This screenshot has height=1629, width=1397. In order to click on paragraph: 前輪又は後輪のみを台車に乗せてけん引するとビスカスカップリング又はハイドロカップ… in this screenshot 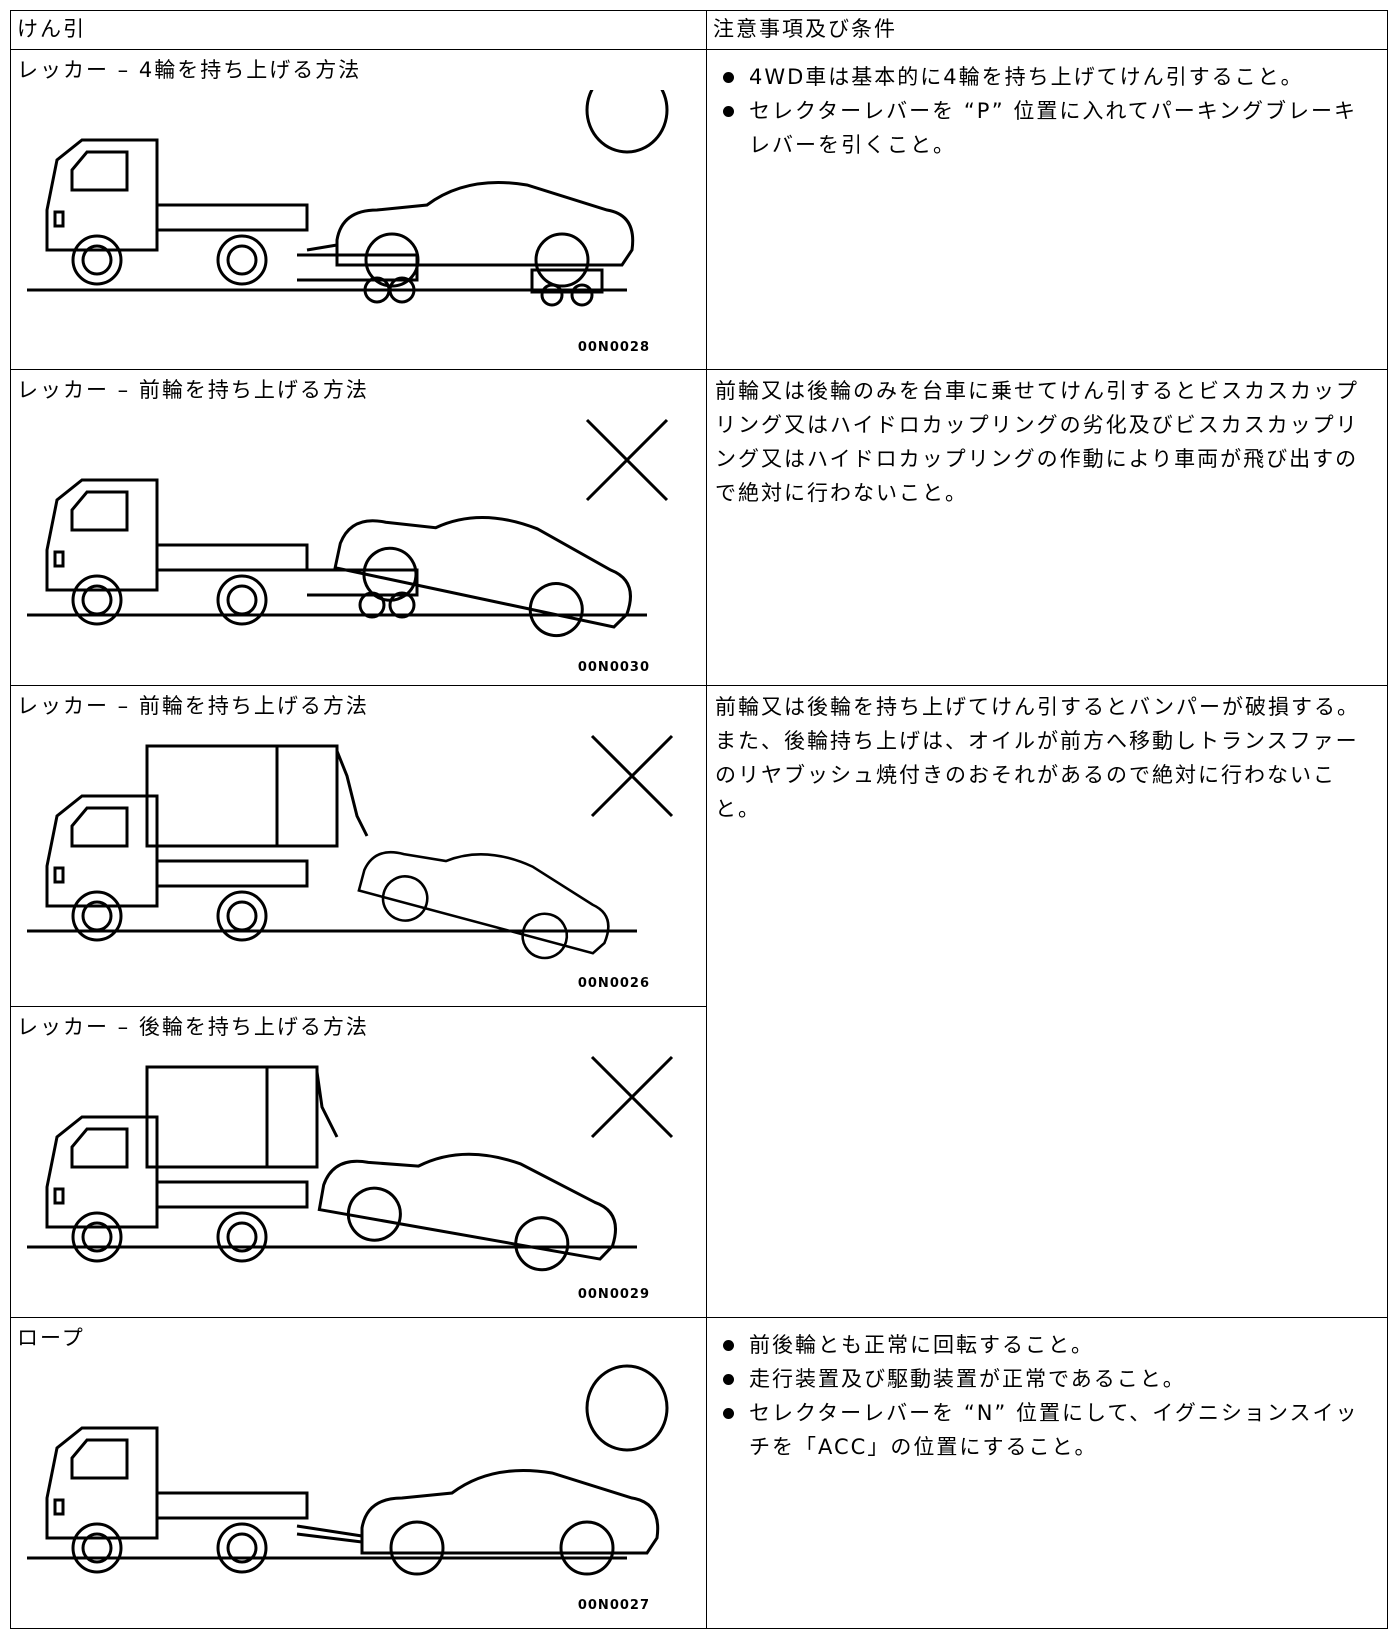, I will do `click(1037, 442)`.